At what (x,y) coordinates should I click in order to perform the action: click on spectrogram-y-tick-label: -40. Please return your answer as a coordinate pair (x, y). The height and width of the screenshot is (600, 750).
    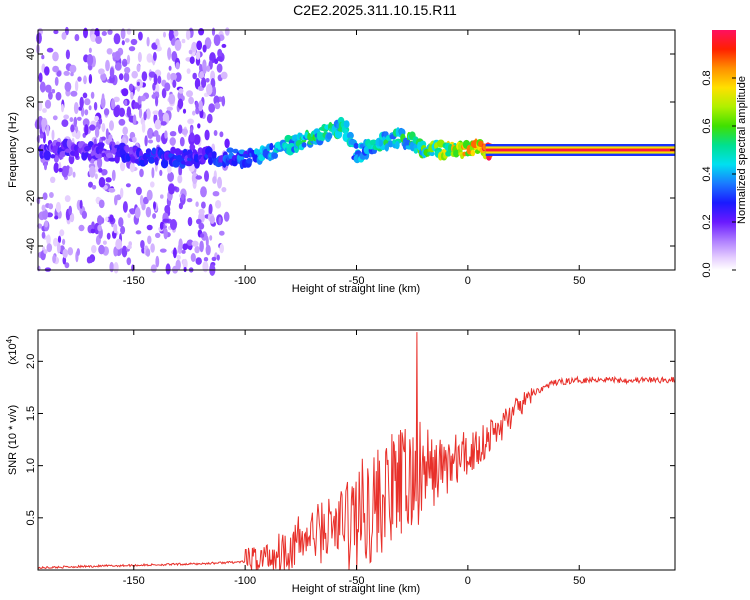
    Looking at the image, I should click on (31, 246).